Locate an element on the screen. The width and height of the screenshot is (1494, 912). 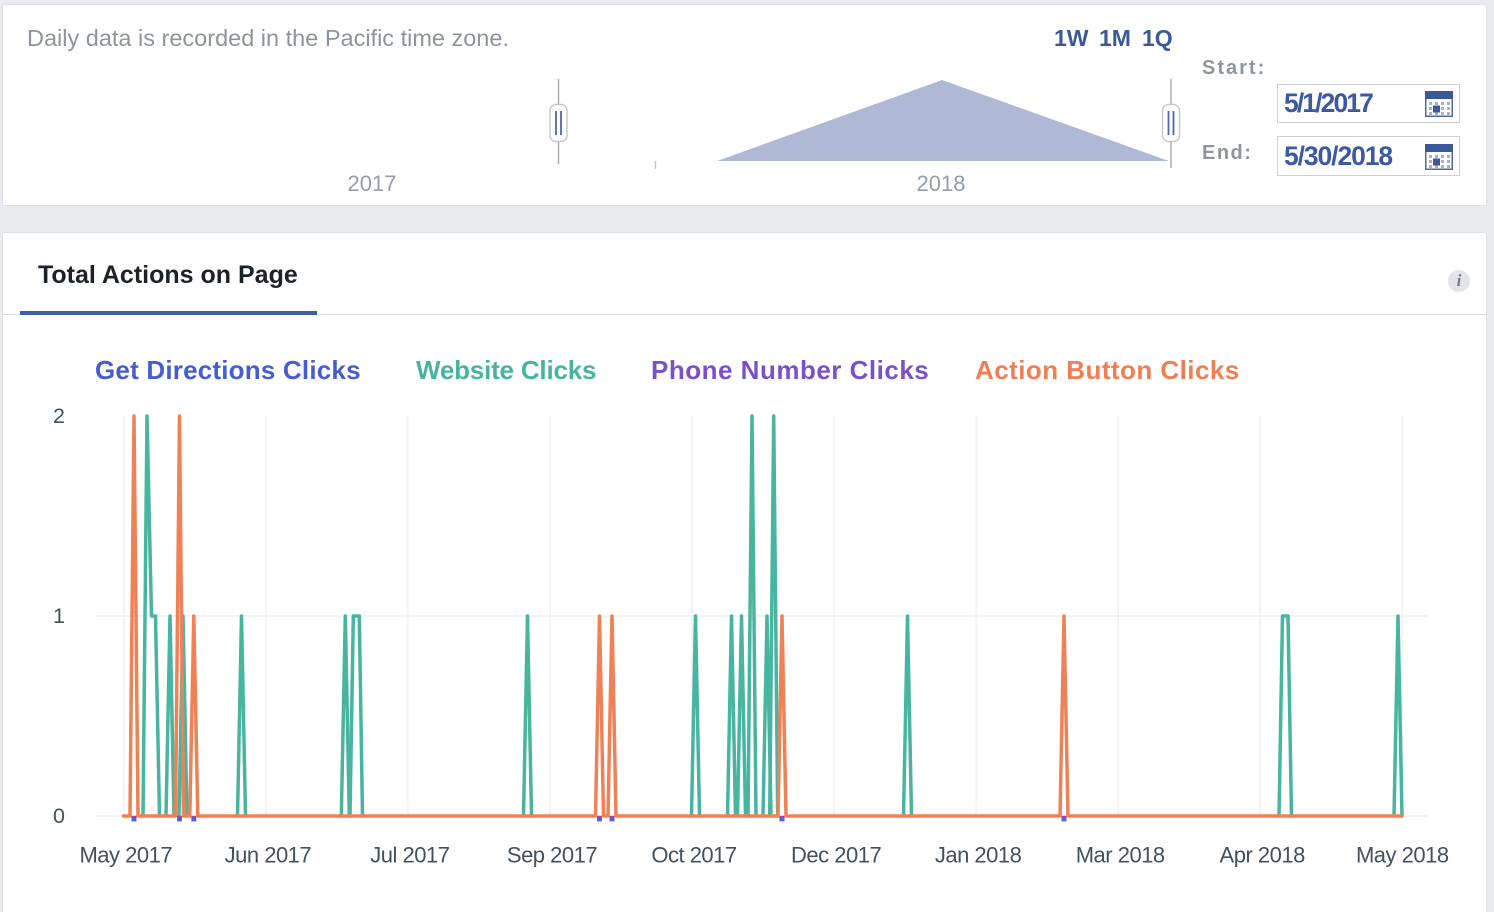
svg-text: 2017 is located at coordinates (372, 183).